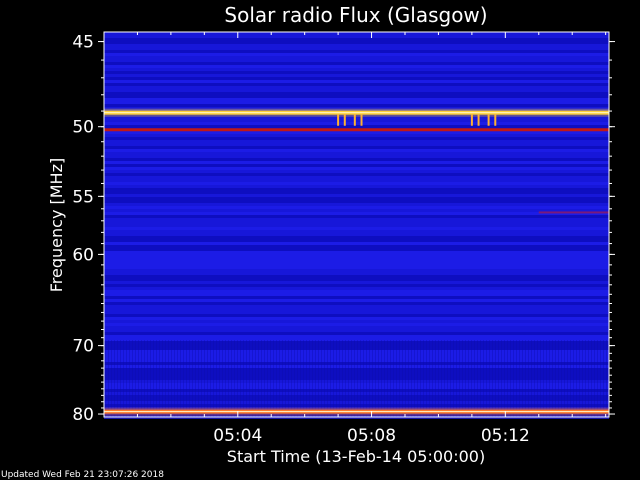 The height and width of the screenshot is (480, 640). What do you see at coordinates (82, 475) in the screenshot?
I see `updated-timestamp: Updated Wed Feb 21 23:07:26 2018` at bounding box center [82, 475].